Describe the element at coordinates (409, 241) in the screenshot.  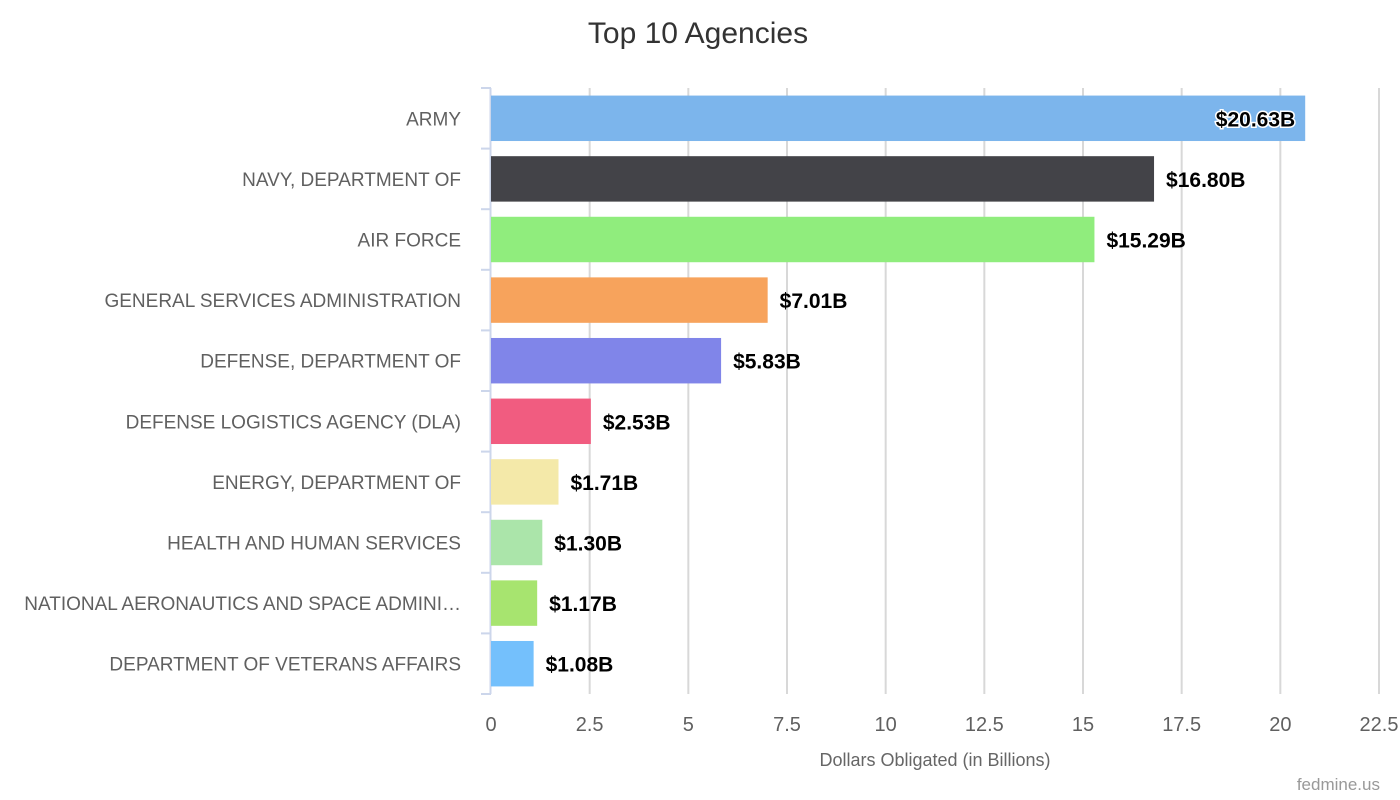
I see `category-label: AIR FORCE` at that location.